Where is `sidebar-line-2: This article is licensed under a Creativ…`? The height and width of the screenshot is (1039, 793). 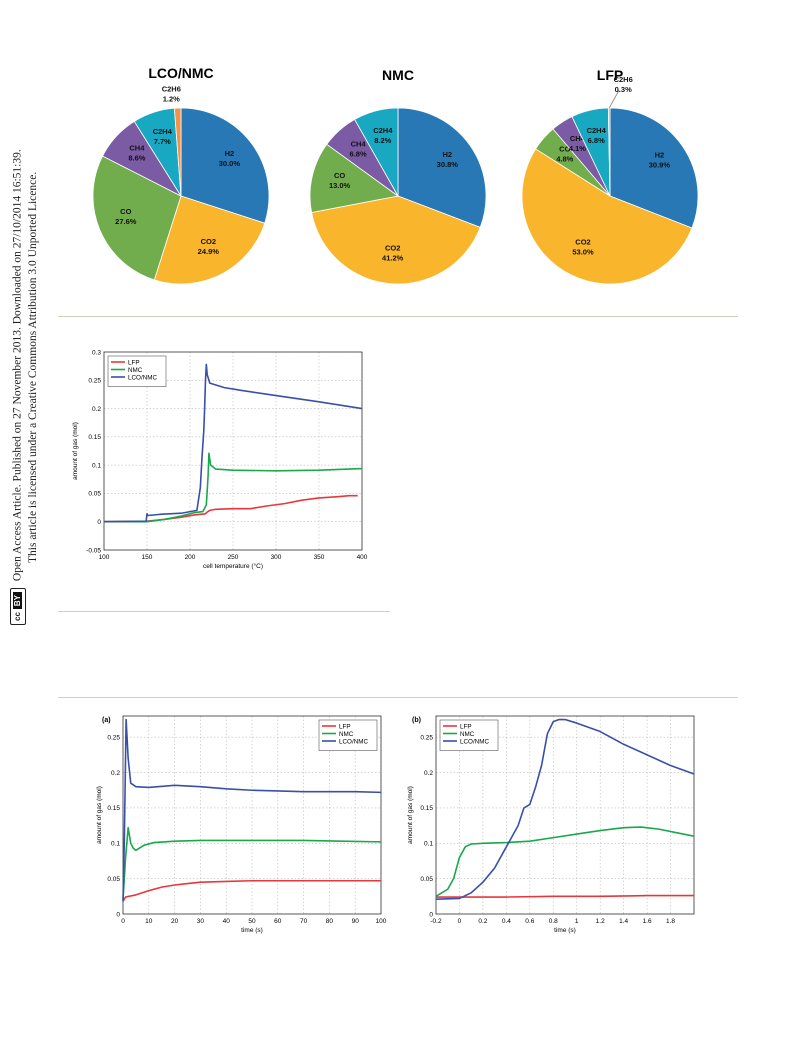 sidebar-line-2: This article is licensed under a Creativ… is located at coordinates (33, 367).